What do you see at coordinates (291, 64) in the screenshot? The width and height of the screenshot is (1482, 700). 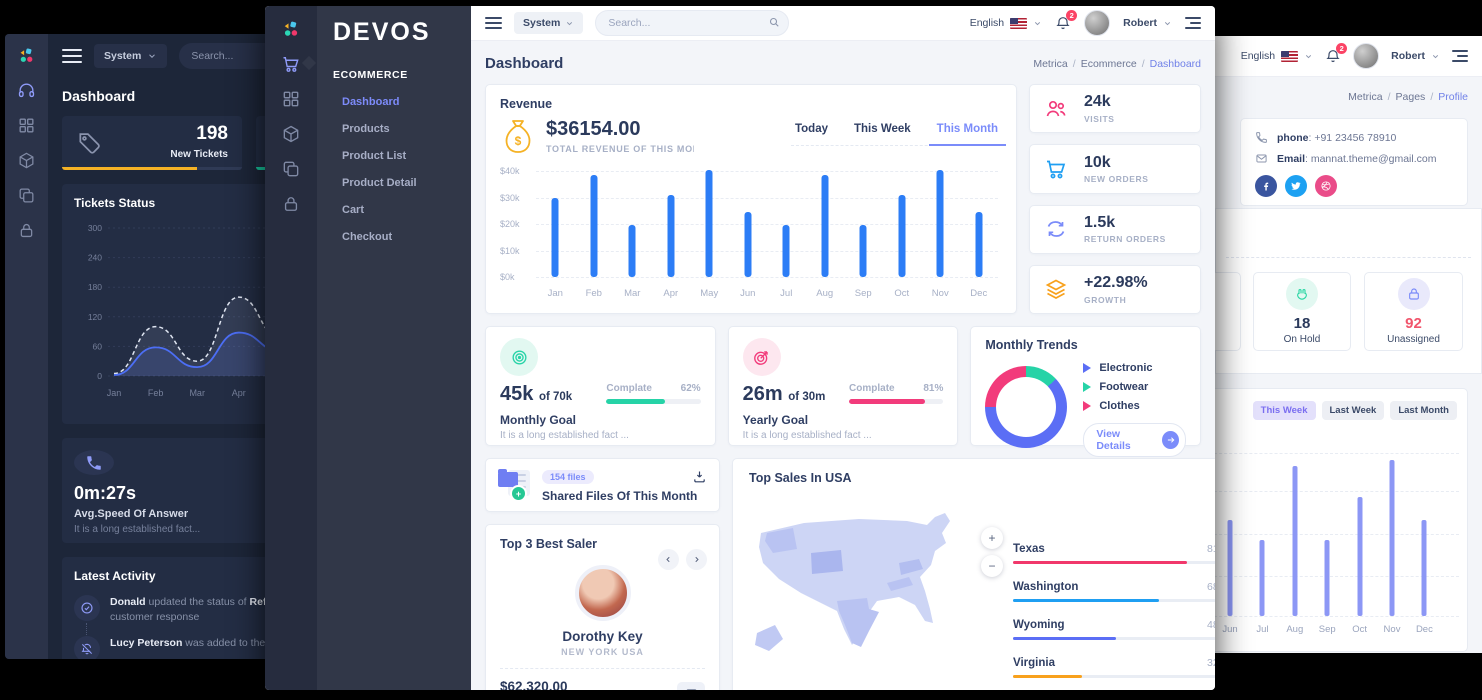 I see `cart-icon` at bounding box center [291, 64].